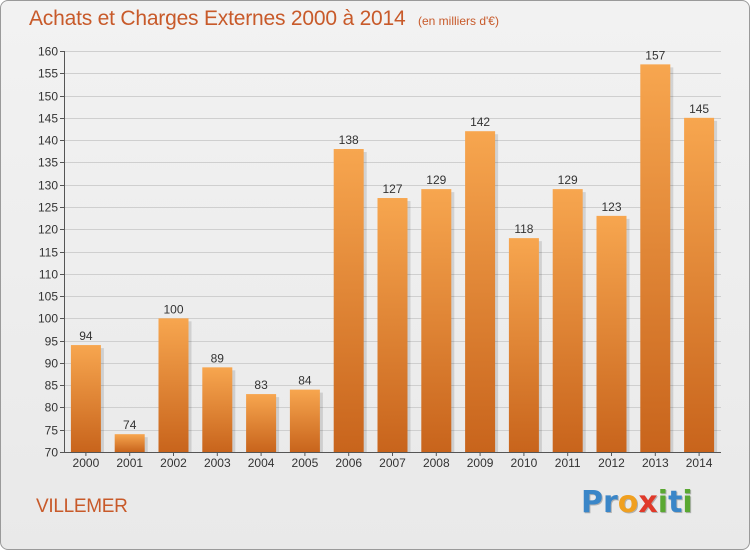  What do you see at coordinates (48, 97) in the screenshot?
I see `y-tick-label: 150` at bounding box center [48, 97].